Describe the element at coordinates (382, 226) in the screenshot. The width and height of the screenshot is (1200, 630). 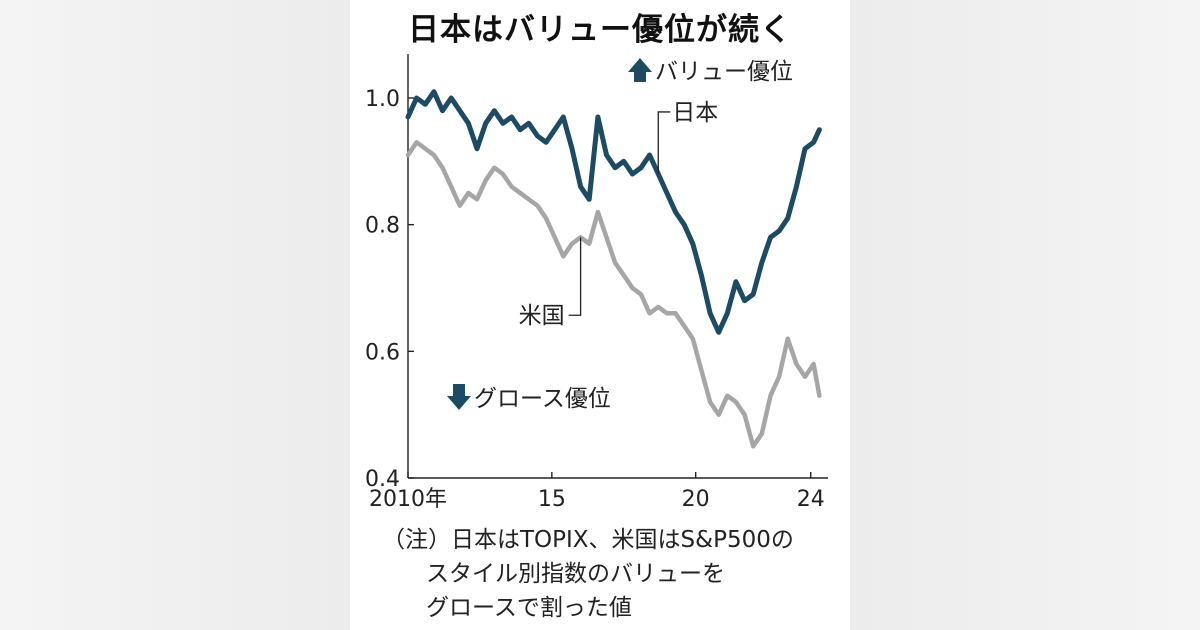
I see `y-tick-label-1: 0.8` at that location.